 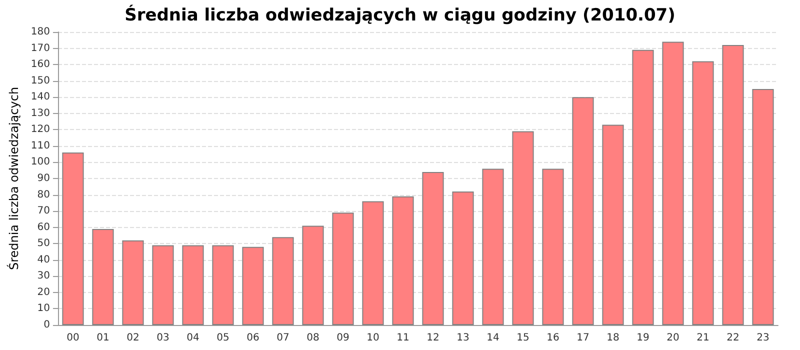 What do you see at coordinates (163, 338) in the screenshot?
I see `x-tick-label: 03` at bounding box center [163, 338].